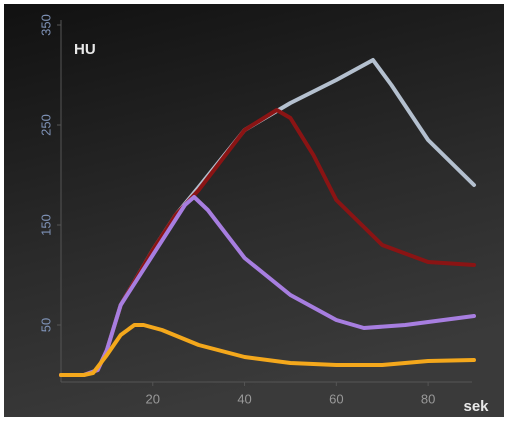 Image resolution: width=508 pixels, height=421 pixels. What do you see at coordinates (45, 225) in the screenshot?
I see `y-tick-label: 150` at bounding box center [45, 225].